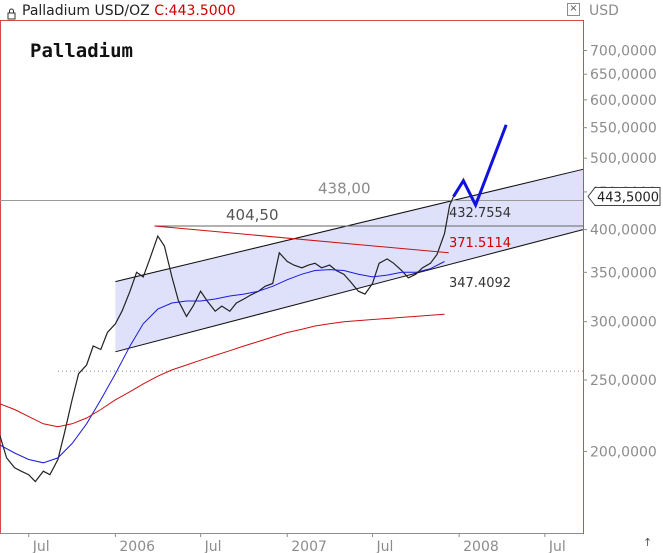 The height and width of the screenshot is (553, 663). What do you see at coordinates (81, 51) in the screenshot?
I see `chart-title: Palladium` at bounding box center [81, 51].